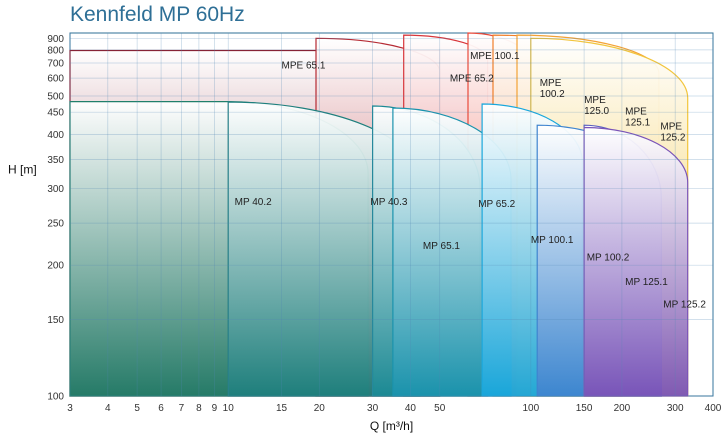 This screenshot has height=436, width=727. What do you see at coordinates (70, 408) in the screenshot?
I see `x-tick-label: 3` at bounding box center [70, 408].